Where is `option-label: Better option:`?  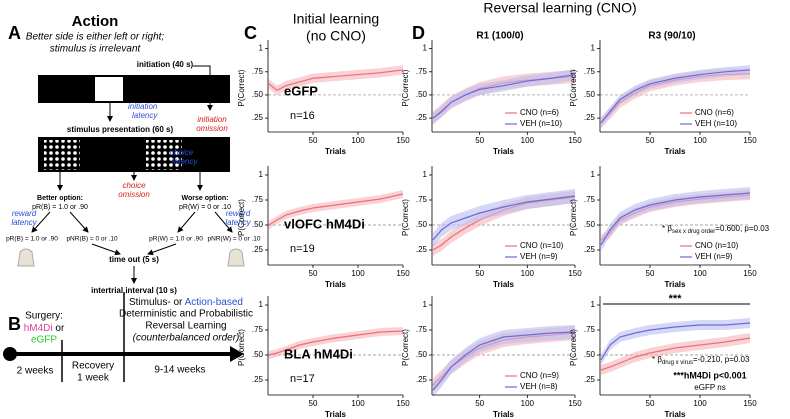 option-label: Better option: is located at coordinates (60, 198).